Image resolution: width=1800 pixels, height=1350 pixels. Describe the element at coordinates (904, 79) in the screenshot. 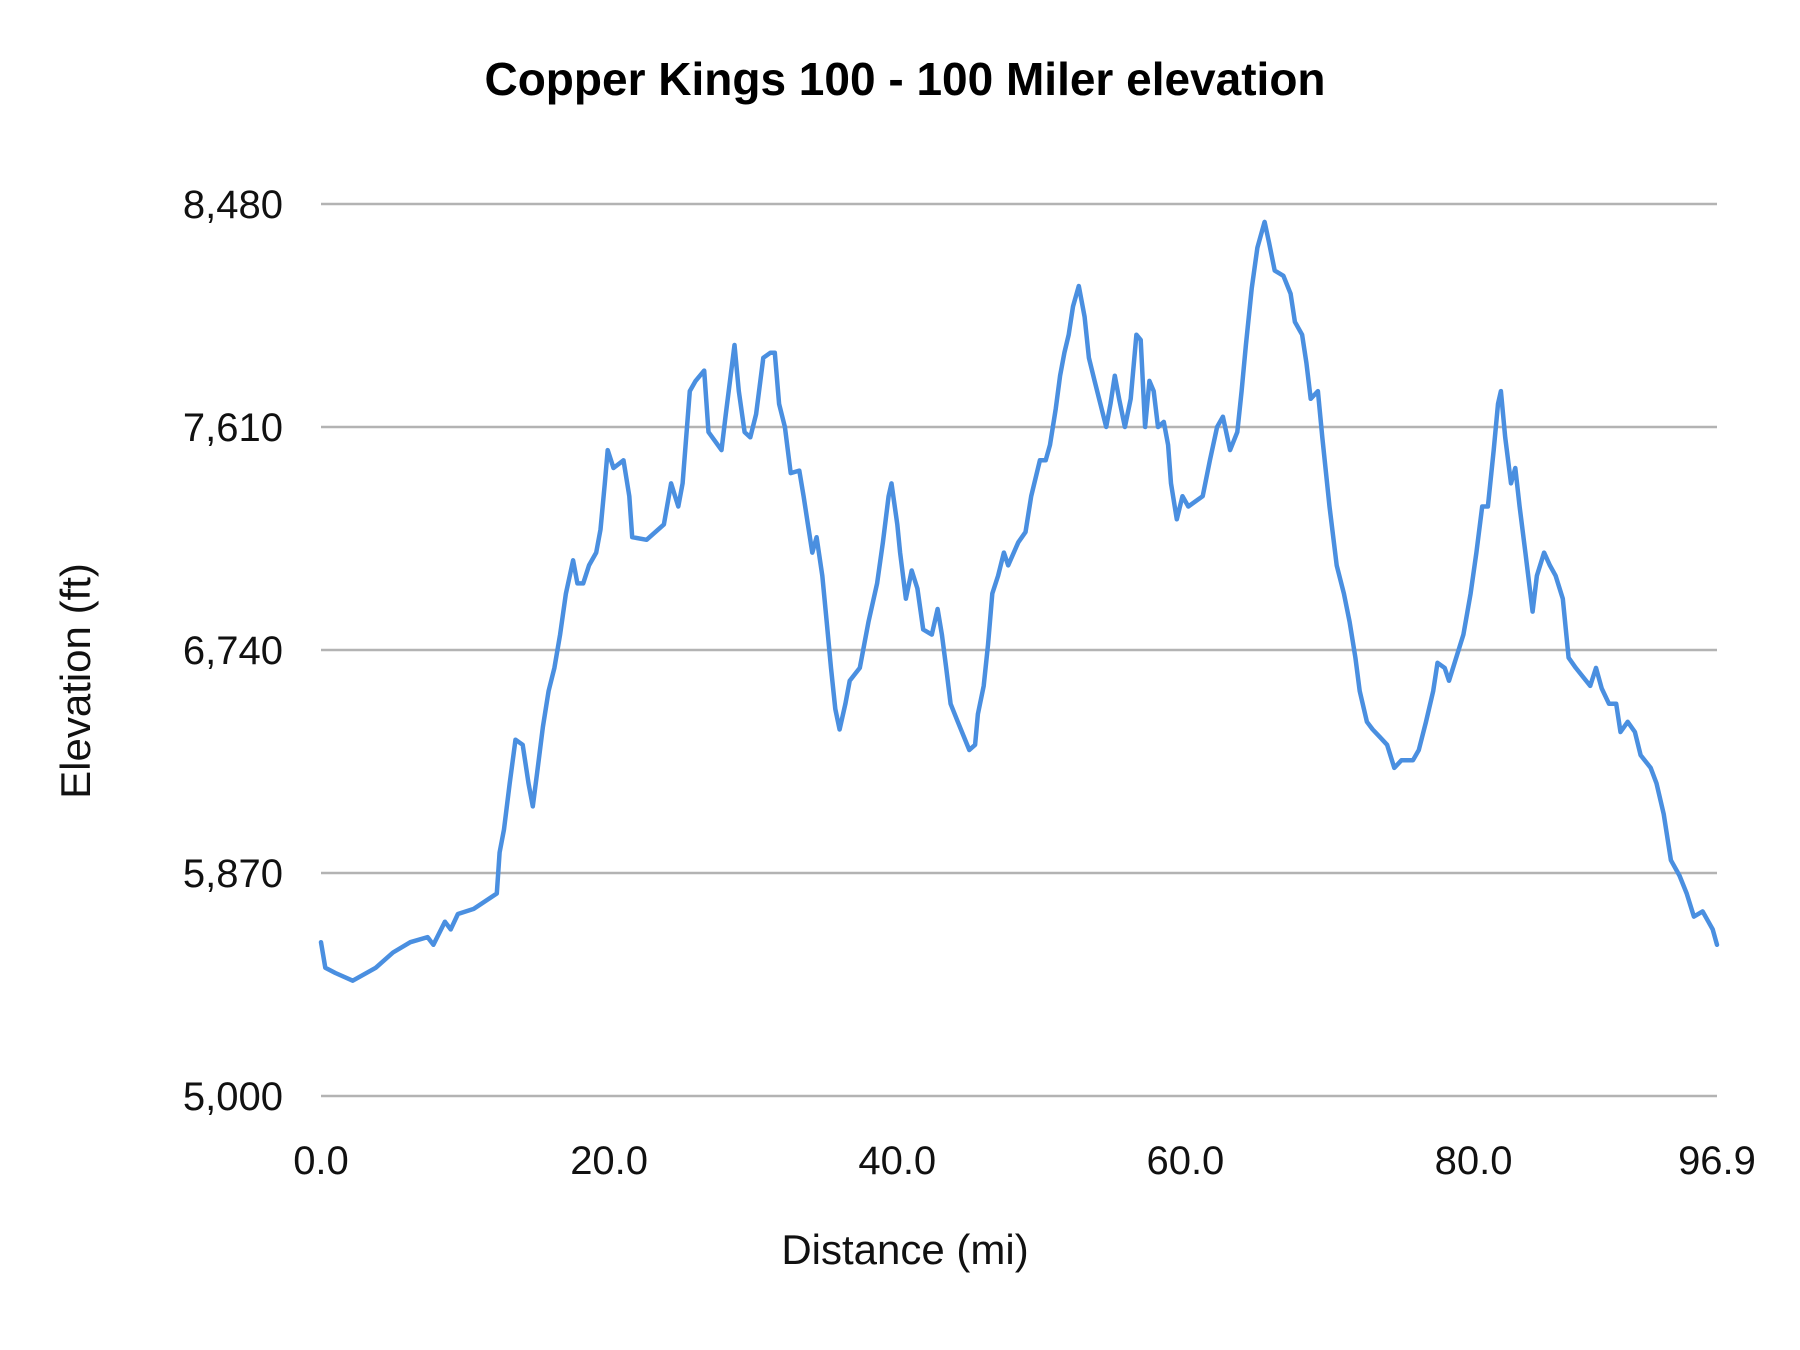

I see `chart-title: Copper Kings 100 - 100 Miler elevation` at that location.